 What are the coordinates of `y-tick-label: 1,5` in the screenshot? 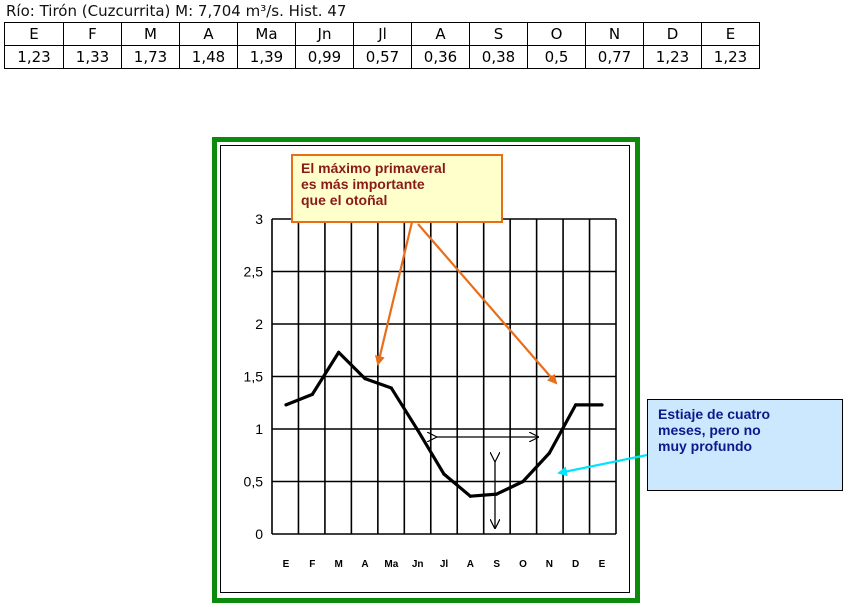 It's located at (254, 377).